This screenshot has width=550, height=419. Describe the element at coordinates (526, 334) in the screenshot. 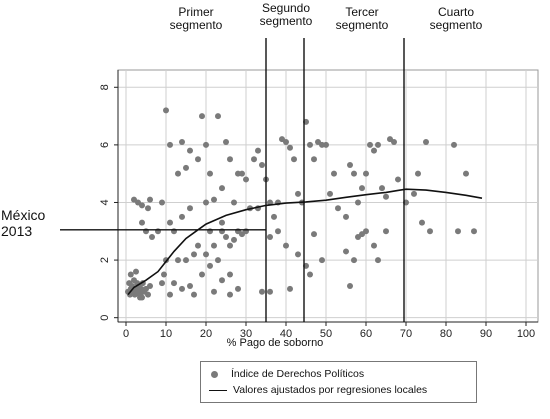

I see `x-tick-label: 100` at that location.